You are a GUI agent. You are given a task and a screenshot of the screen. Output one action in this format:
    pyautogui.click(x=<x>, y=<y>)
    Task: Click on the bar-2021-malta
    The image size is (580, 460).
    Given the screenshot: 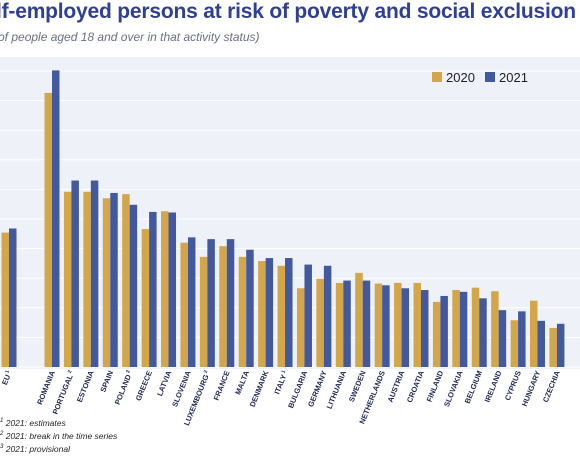 What is the action you would take?
    pyautogui.click(x=250, y=308)
    